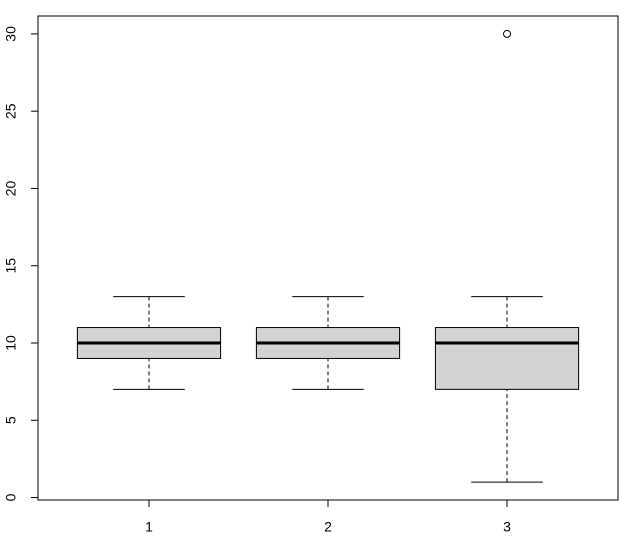 The height and width of the screenshot is (547, 631). Describe the element at coordinates (11, 266) in the screenshot. I see `y-tick-label: 15` at that location.